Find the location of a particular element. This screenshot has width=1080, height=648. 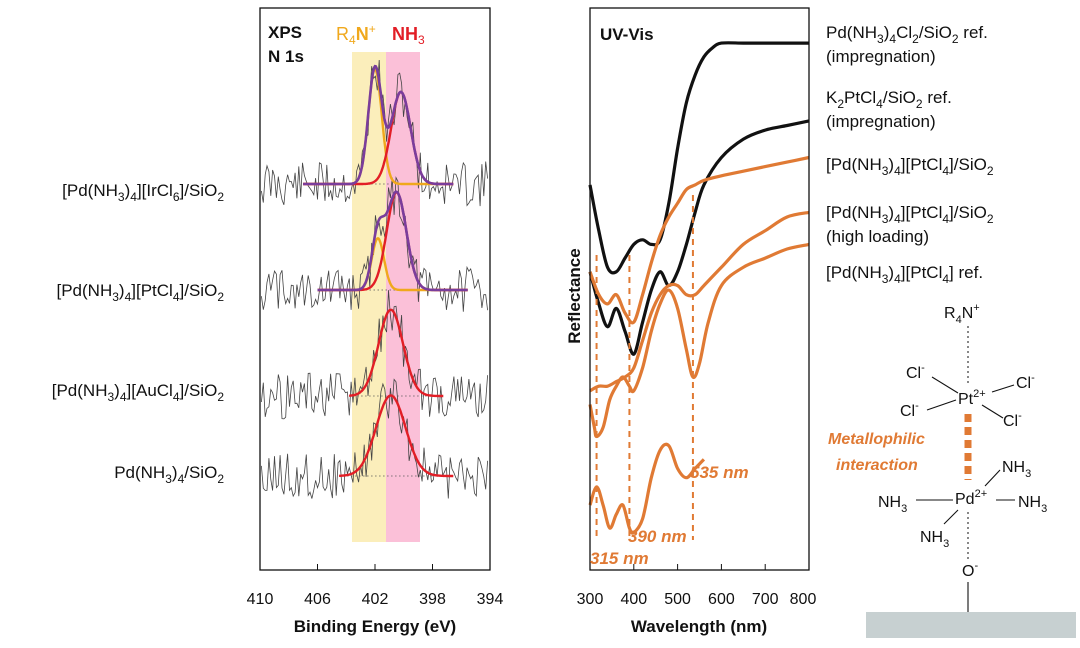

xps-series-label: [Pd(NH3)4][IrCl6]/SiO2 is located at coordinates (143, 192).